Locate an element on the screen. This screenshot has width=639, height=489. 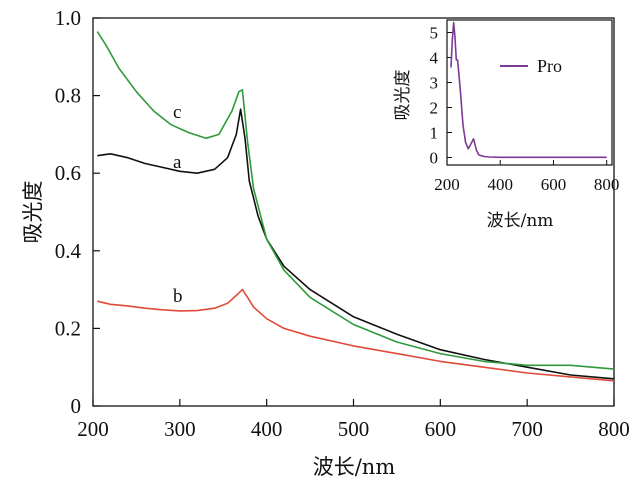
inset-y-tick-label: 2 is located at coordinates (434, 108).